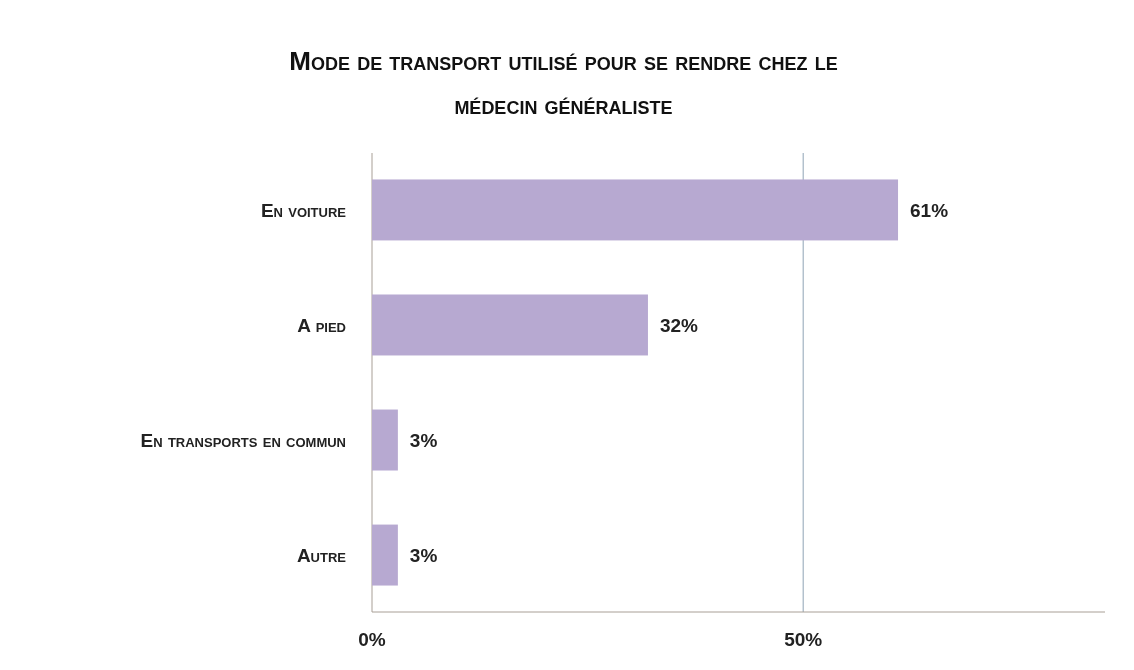 This screenshot has width=1134, height=670. Describe the element at coordinates (929, 210) in the screenshot. I see `data-label: 61%` at that location.